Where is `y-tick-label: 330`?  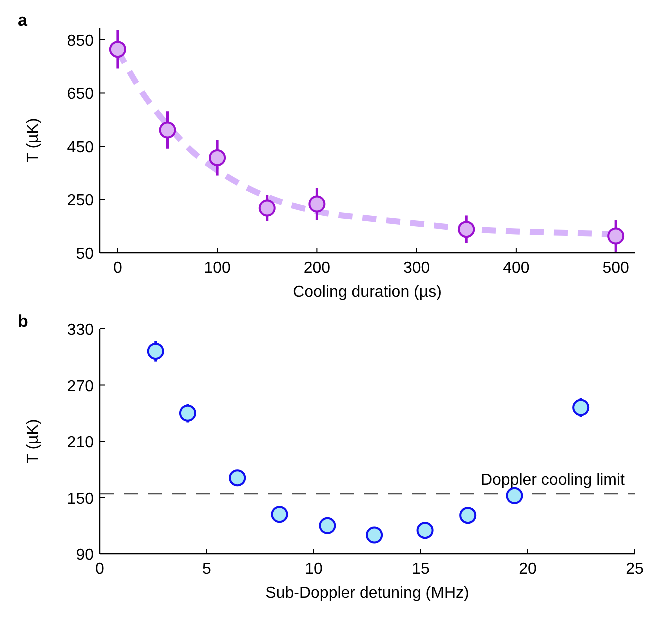 y-tick-label: 330 is located at coordinates (80, 330).